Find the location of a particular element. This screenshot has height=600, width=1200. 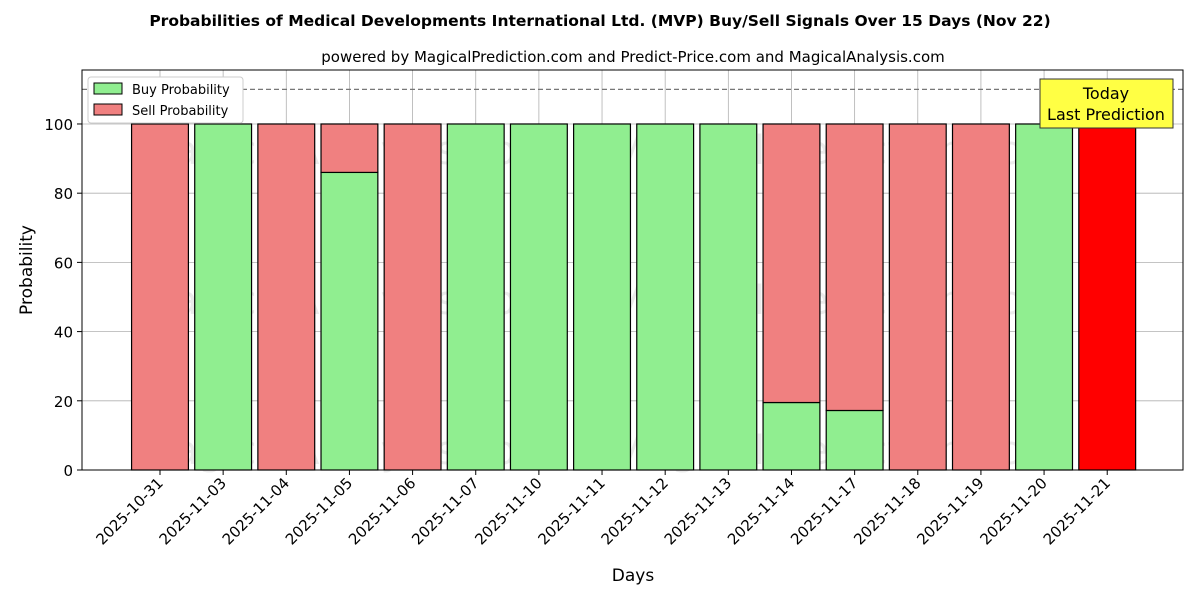

y-tick-label: 100 is located at coordinates (58, 125).